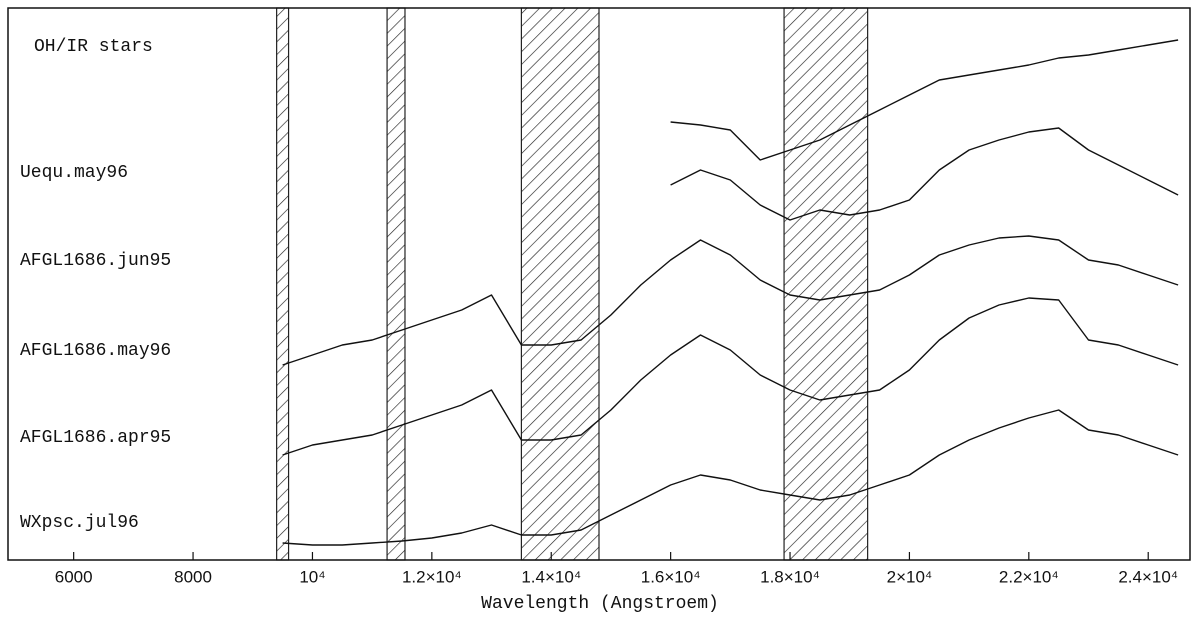 The image size is (1200, 618). What do you see at coordinates (600, 604) in the screenshot?
I see `x-axis-label: Wavelength (Angstroem)` at bounding box center [600, 604].